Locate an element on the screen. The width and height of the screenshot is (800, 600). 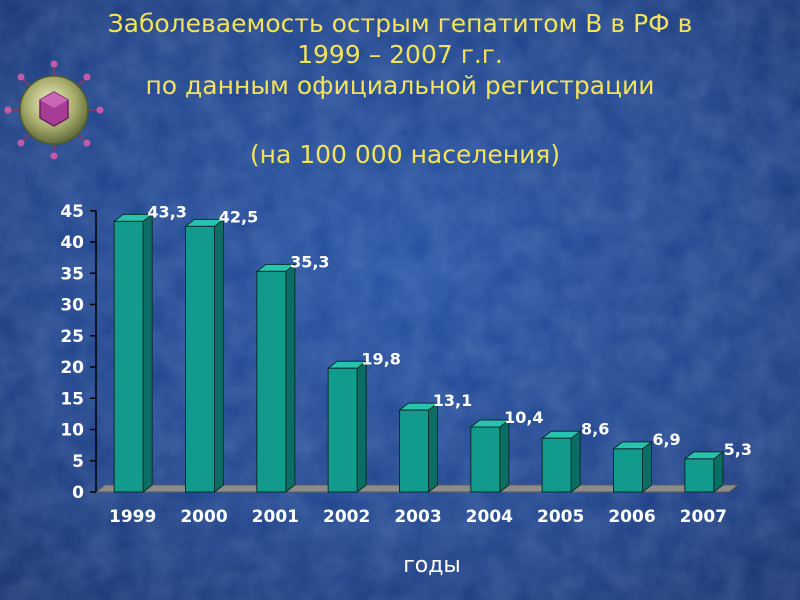
title-line-1: Заболеваемость острым гепатитом В в РФ в is located at coordinates (400, 23).